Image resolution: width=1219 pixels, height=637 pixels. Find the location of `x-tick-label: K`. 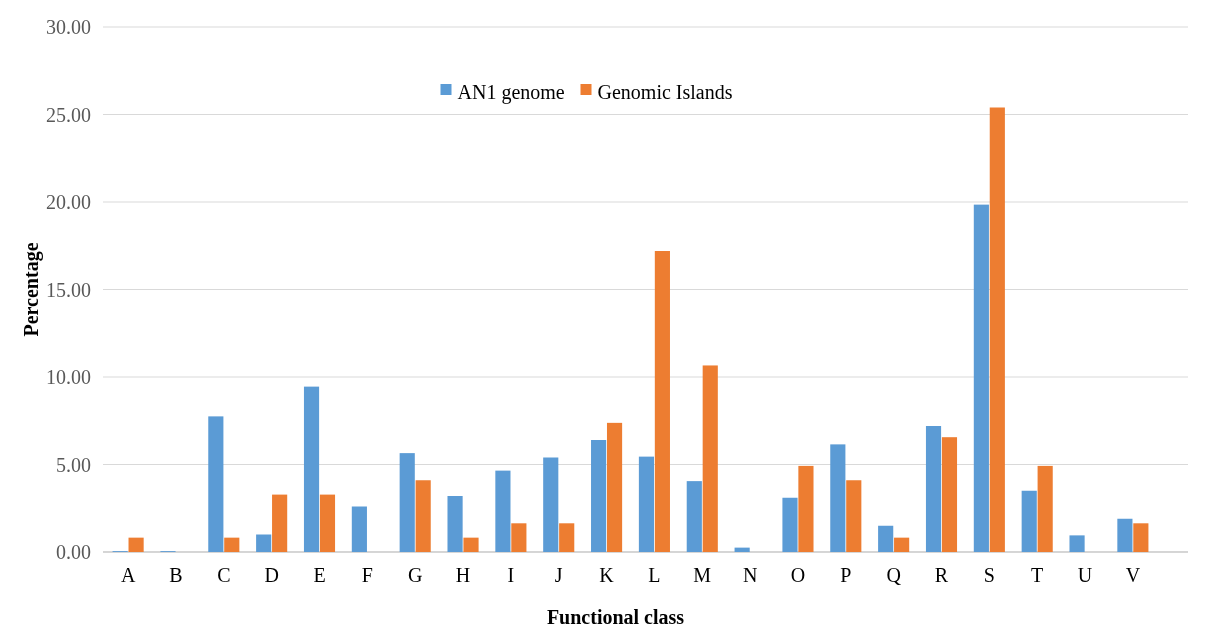

x-tick-label: K is located at coordinates (607, 575).